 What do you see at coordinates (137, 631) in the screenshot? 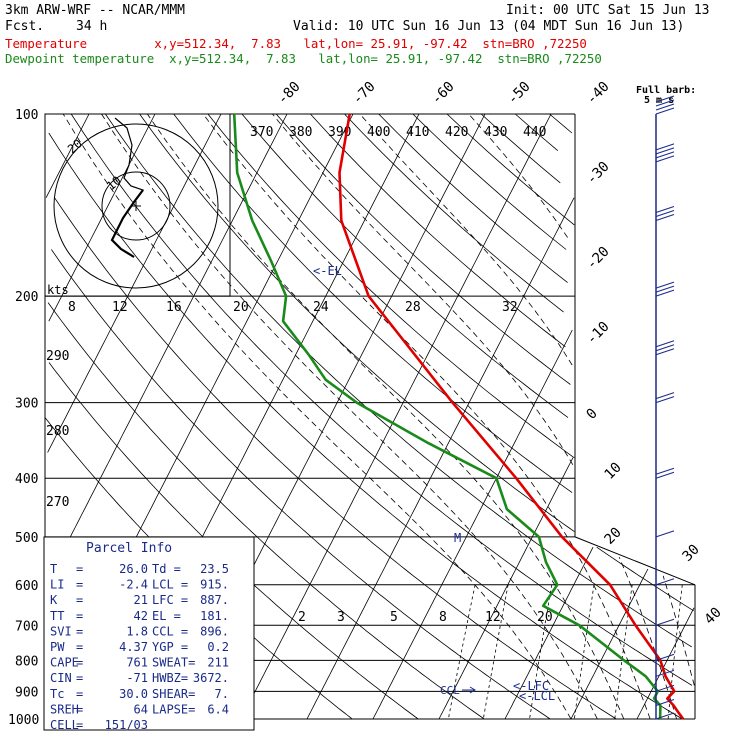
I see `parcel-value: 1.8` at bounding box center [137, 631].